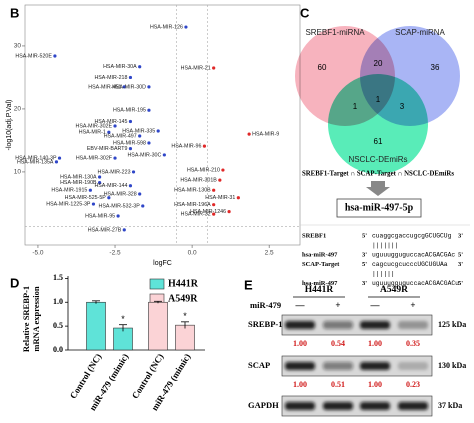 This screenshot has height=423, width=474. What do you see at coordinates (402, 106) in the screenshot?
I see `venn-count: 3` at bounding box center [402, 106].